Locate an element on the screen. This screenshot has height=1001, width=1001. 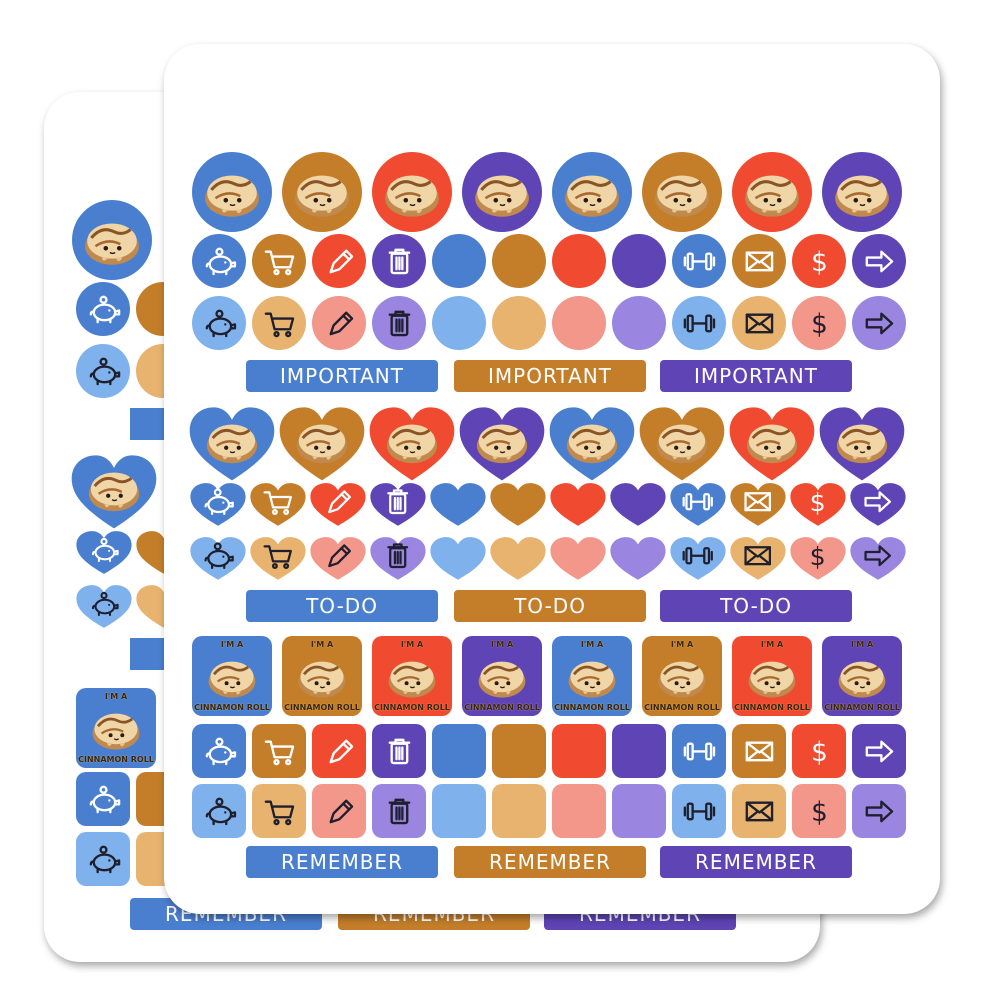
light-circle-sticker: $ is located at coordinates (819, 323).